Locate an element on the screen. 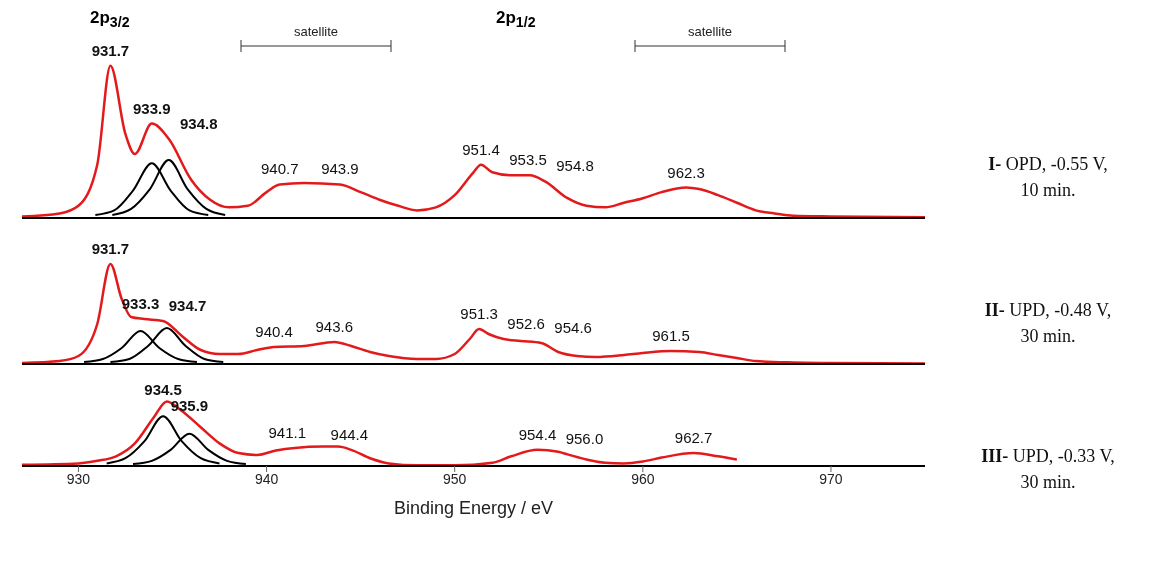  text: 2p$_{3/2}$ is located at coordinates (110, 19).